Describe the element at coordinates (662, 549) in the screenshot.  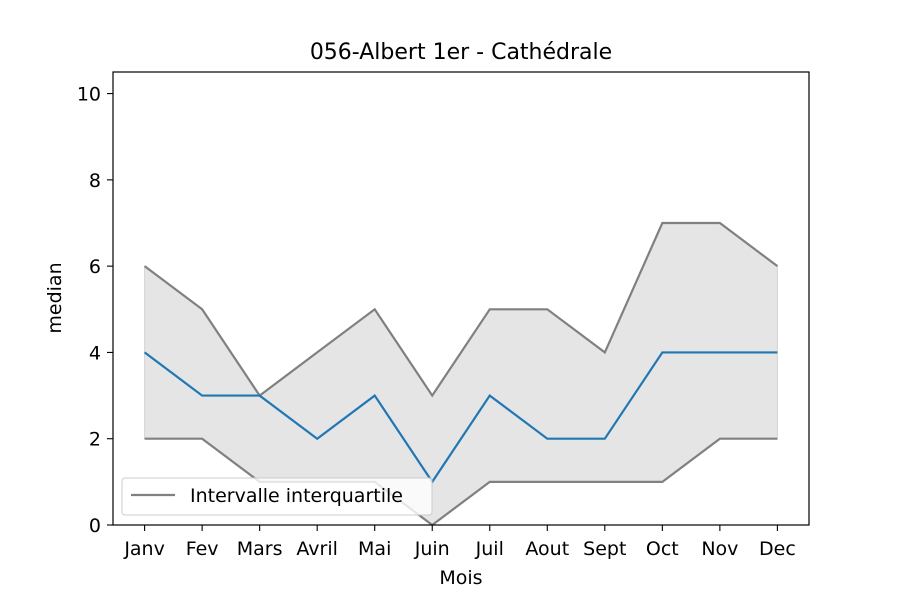
I see `x-tick-label: Oct` at that location.